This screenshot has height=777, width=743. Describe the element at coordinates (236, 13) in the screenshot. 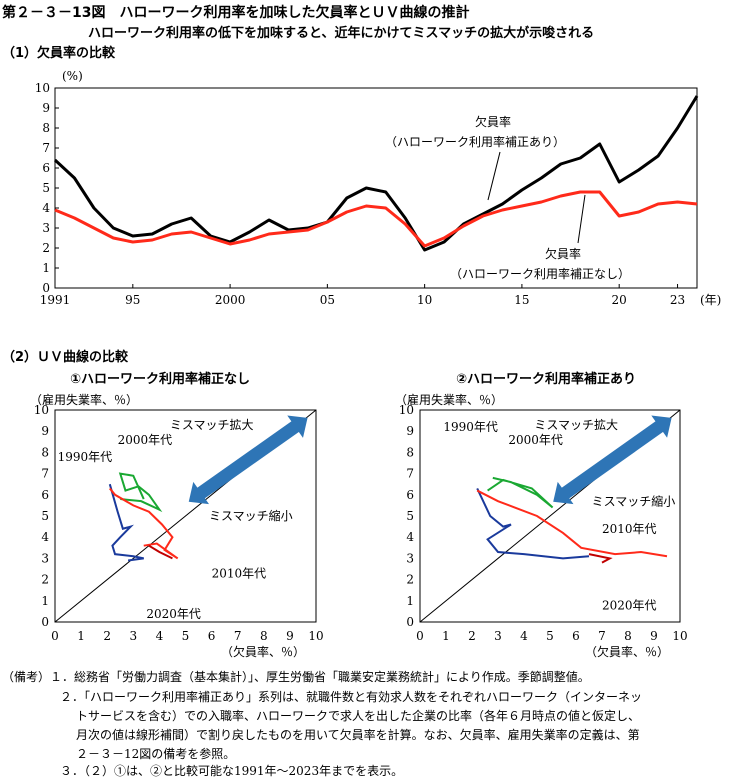

I see `figure-title: 第２－３－13図 ハローワーク利用率を加味した欠員率とＵＶ曲線の推計` at that location.